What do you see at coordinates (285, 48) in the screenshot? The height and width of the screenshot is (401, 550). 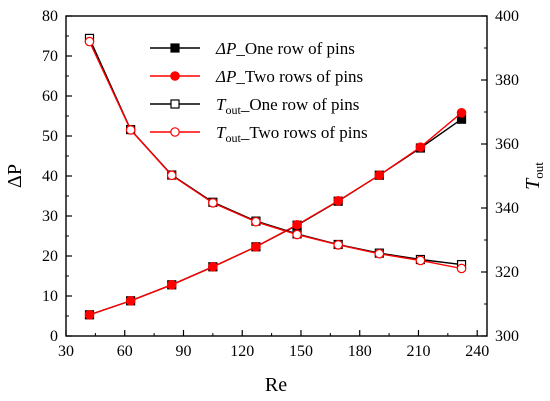 I see `legend-label: ΔP_One row of pins` at bounding box center [285, 48].